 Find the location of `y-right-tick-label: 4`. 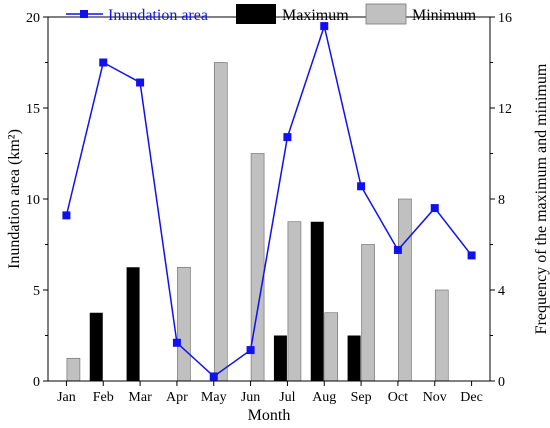

y-right-tick-label: 4 is located at coordinates (501, 291).